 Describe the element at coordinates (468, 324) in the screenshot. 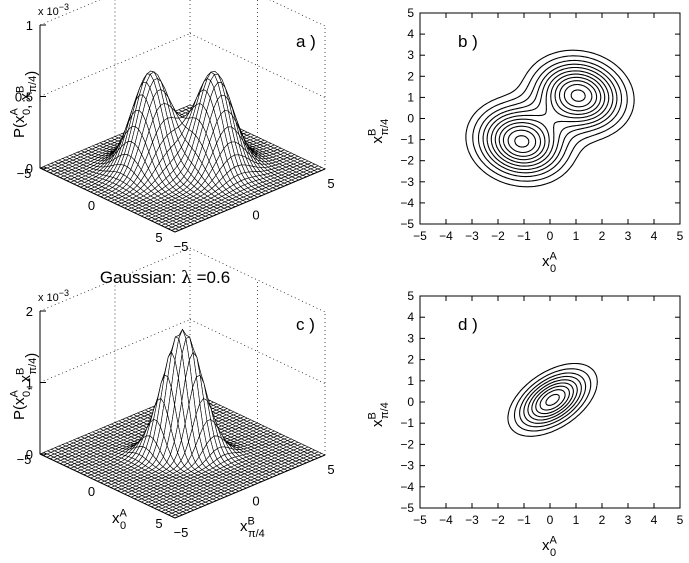

I see `panel-label: d )` at that location.